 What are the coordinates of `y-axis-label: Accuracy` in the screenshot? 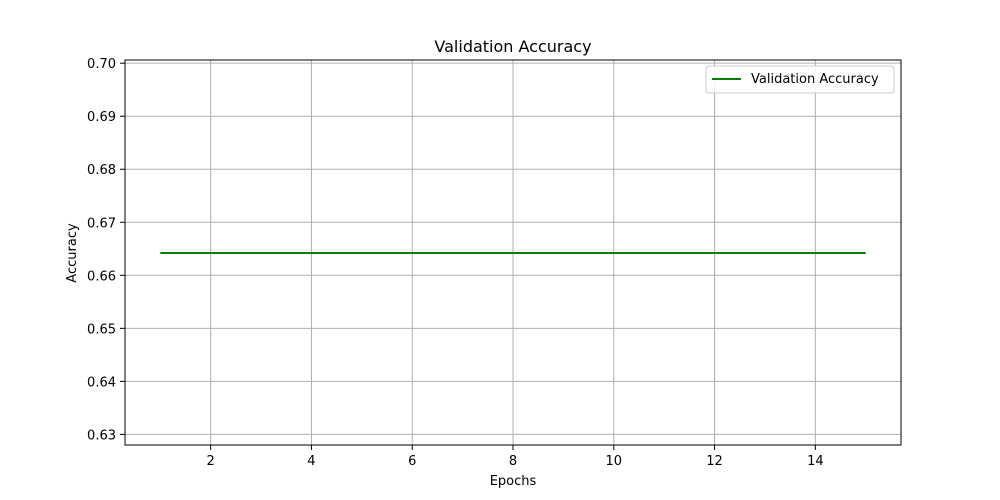 It's located at (72, 253).